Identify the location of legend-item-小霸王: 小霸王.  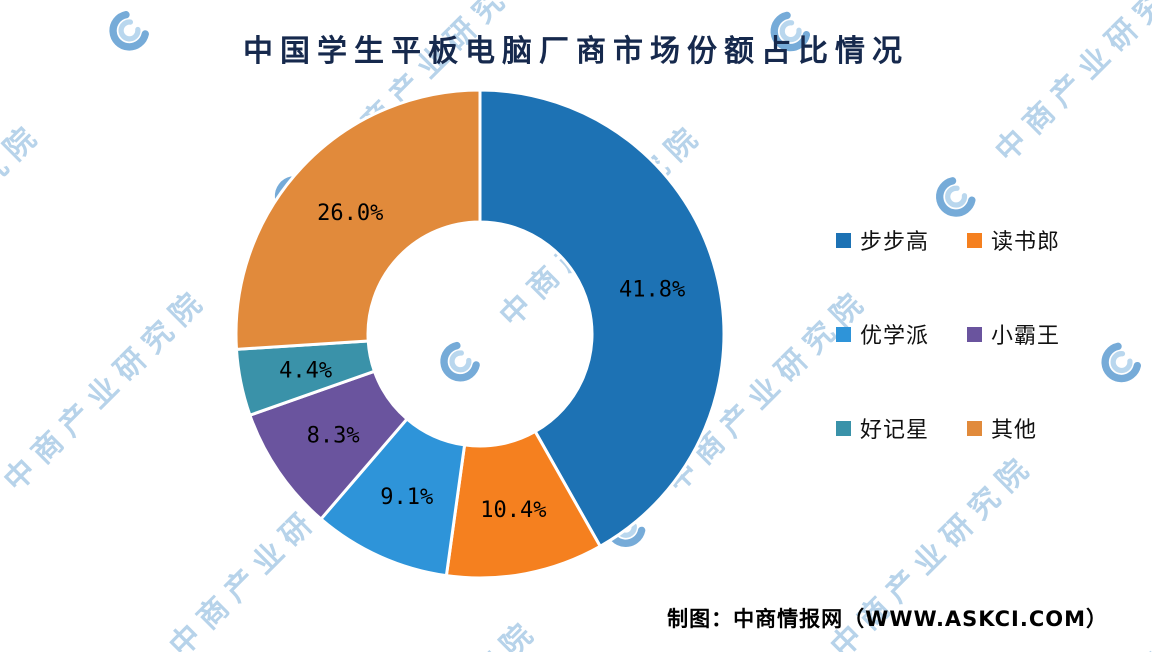
(1013, 334).